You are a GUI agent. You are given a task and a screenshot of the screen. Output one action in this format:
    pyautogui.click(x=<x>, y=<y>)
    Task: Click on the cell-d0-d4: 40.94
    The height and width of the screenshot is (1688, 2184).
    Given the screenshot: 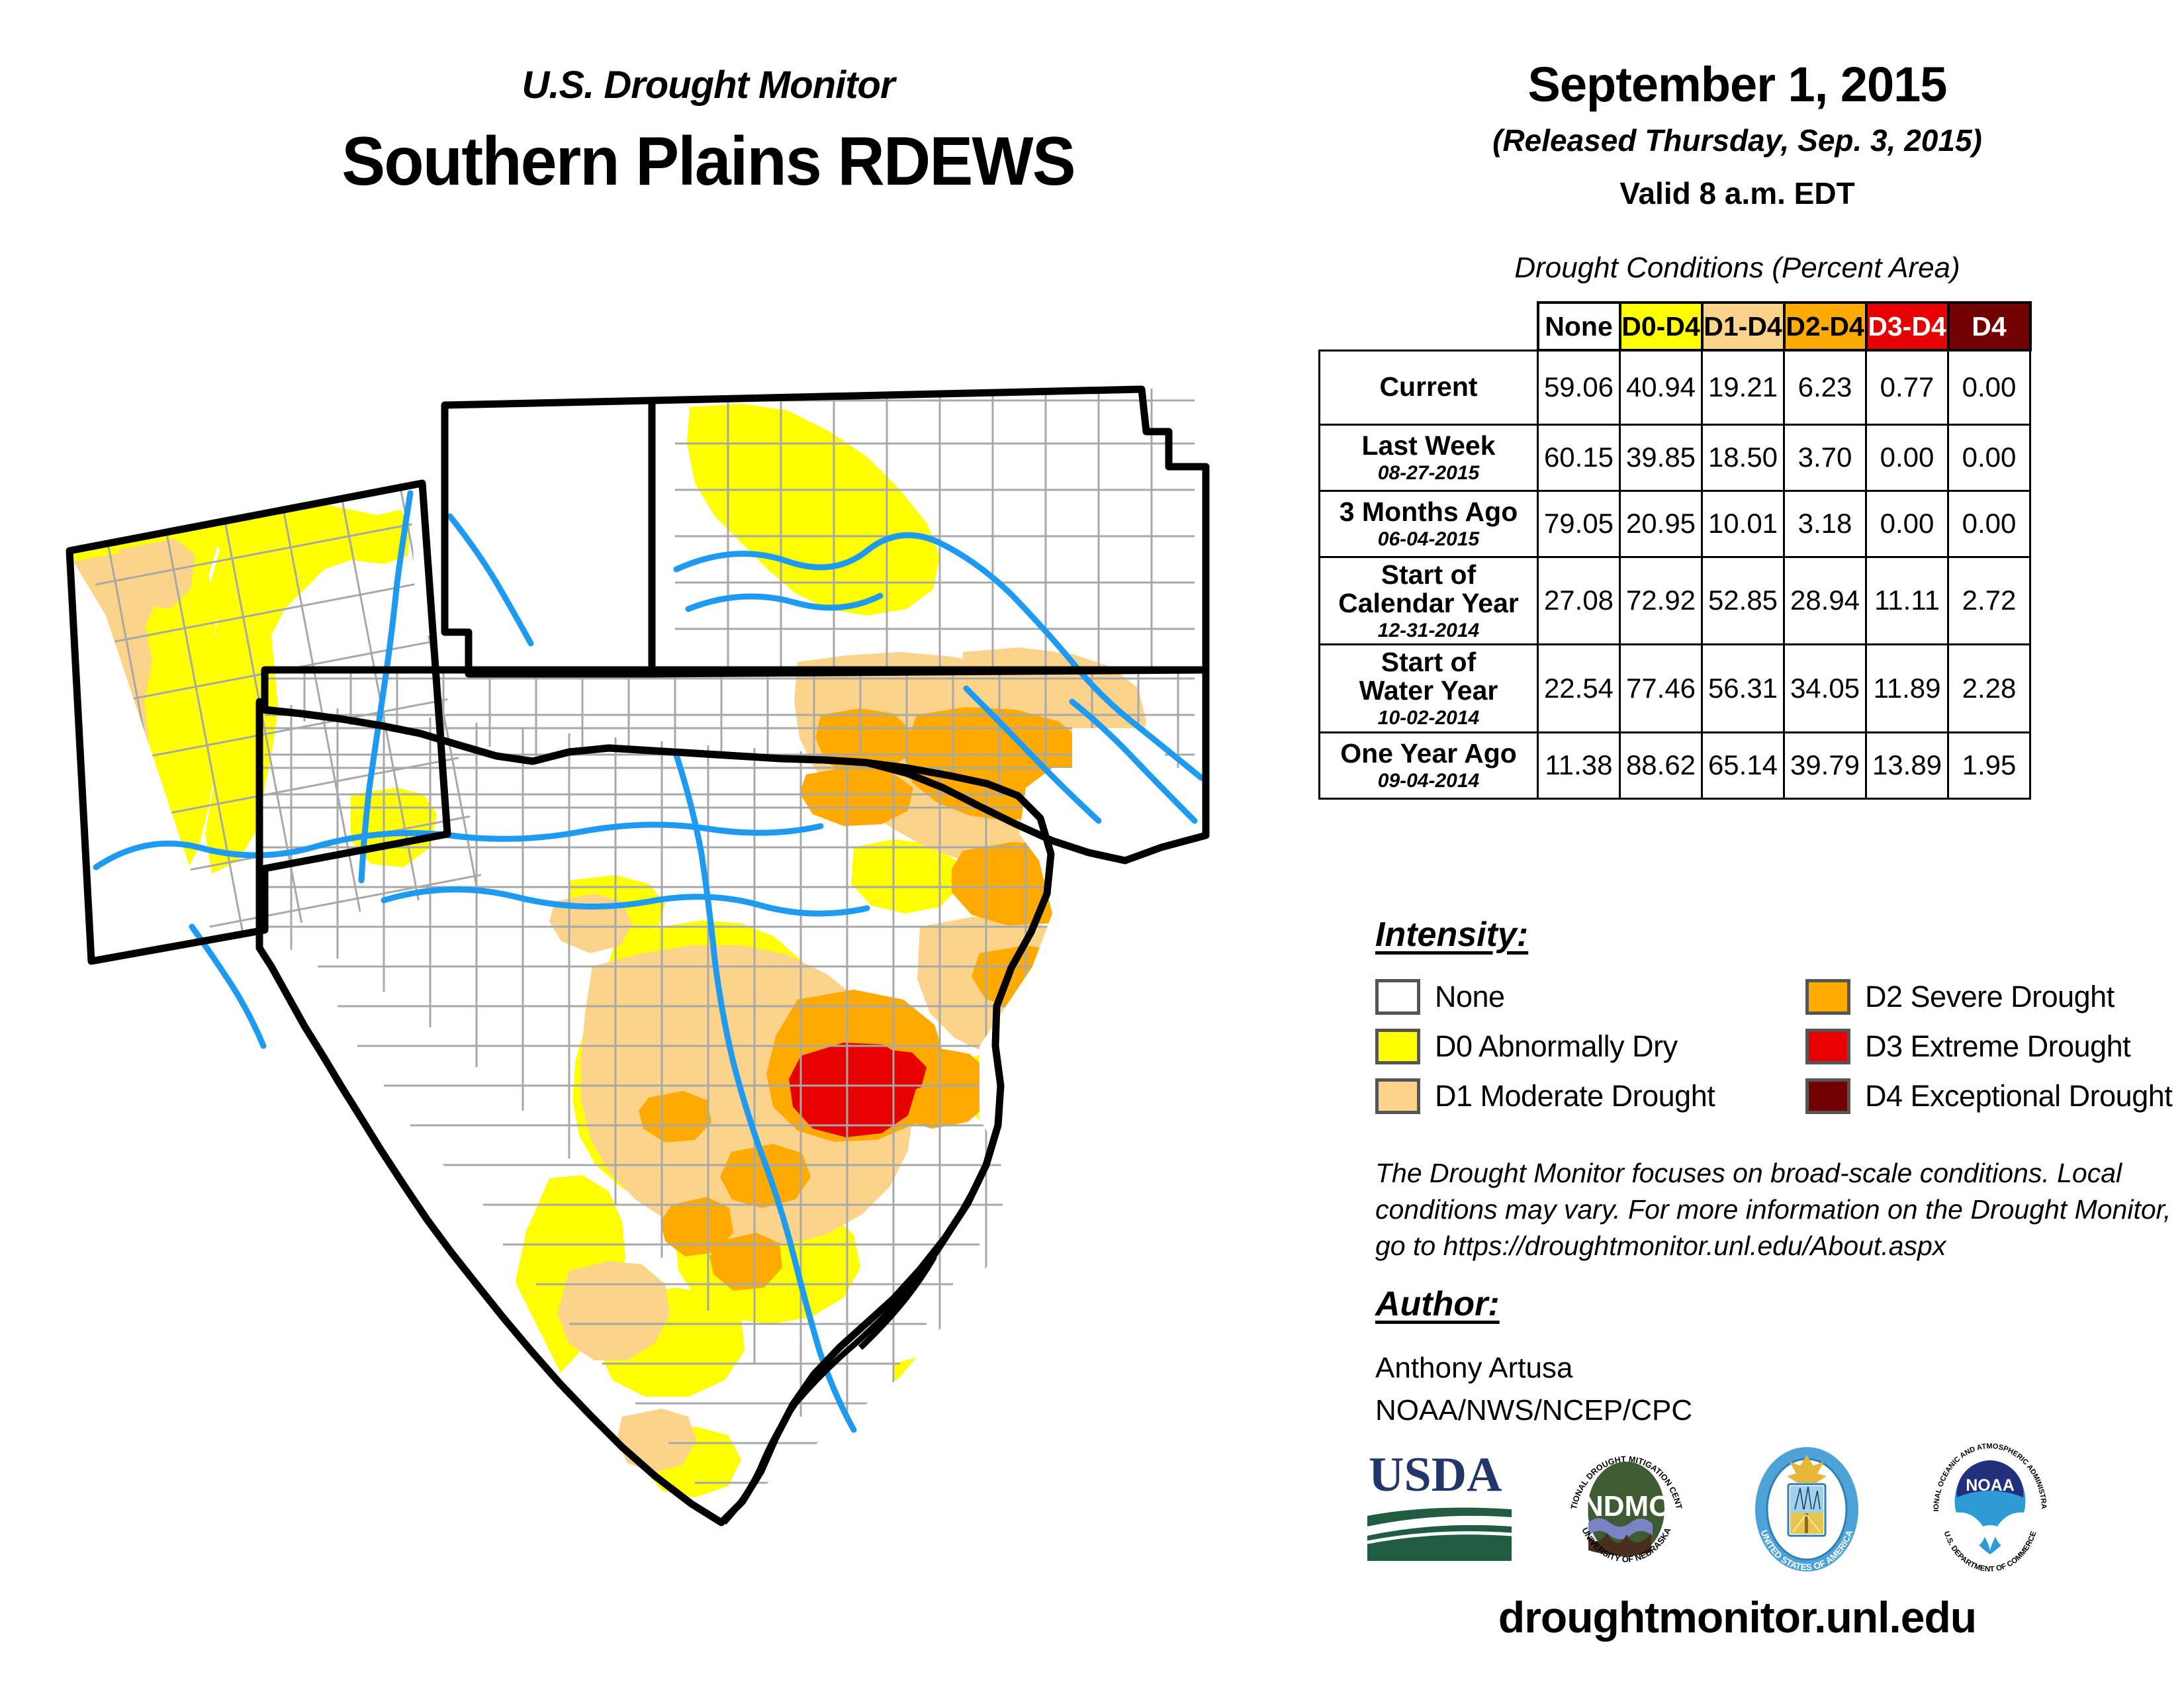 What is the action you would take?
    pyautogui.click(x=1661, y=387)
    